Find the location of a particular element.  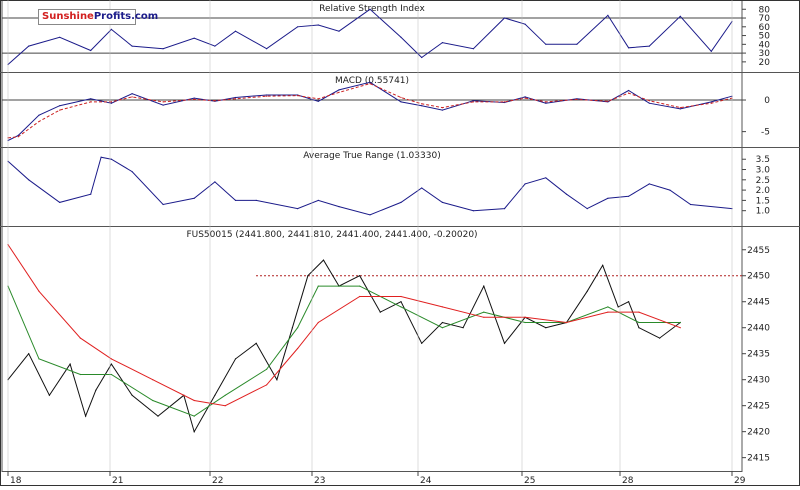

y-tick-label-rsi: 30 is located at coordinates (765, 54).